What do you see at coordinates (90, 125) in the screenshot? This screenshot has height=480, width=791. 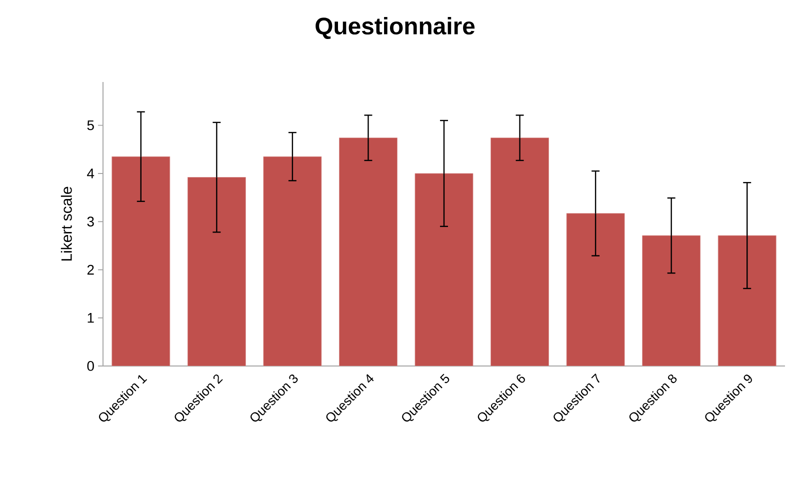 I see `y-tick-label: 5` at bounding box center [90, 125].